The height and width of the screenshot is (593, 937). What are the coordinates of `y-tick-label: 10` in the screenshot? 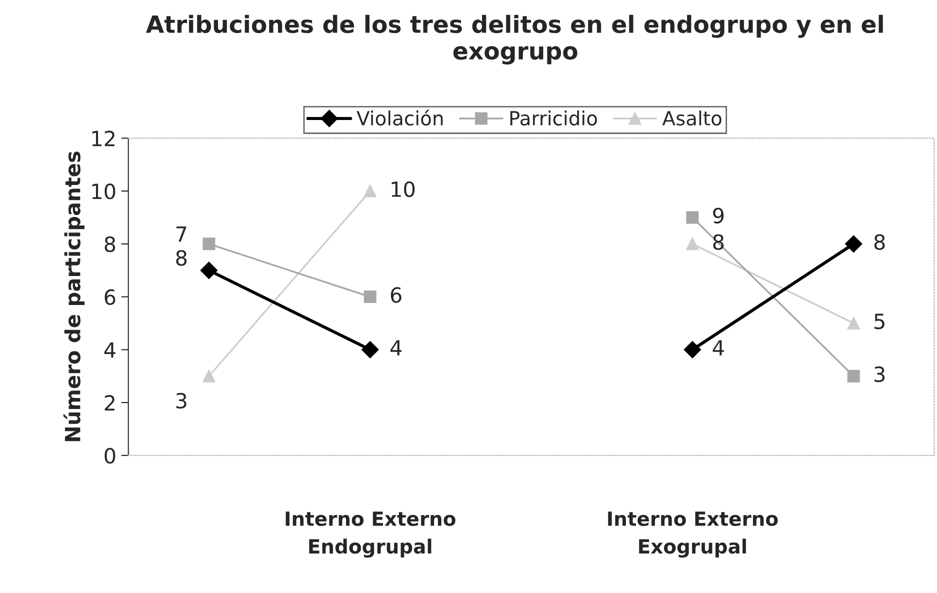 It's located at (104, 192).